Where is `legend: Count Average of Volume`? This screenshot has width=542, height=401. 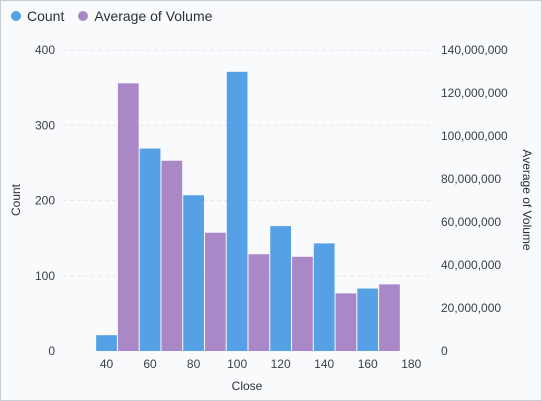
legend: Count Average of Volume is located at coordinates (111, 16).